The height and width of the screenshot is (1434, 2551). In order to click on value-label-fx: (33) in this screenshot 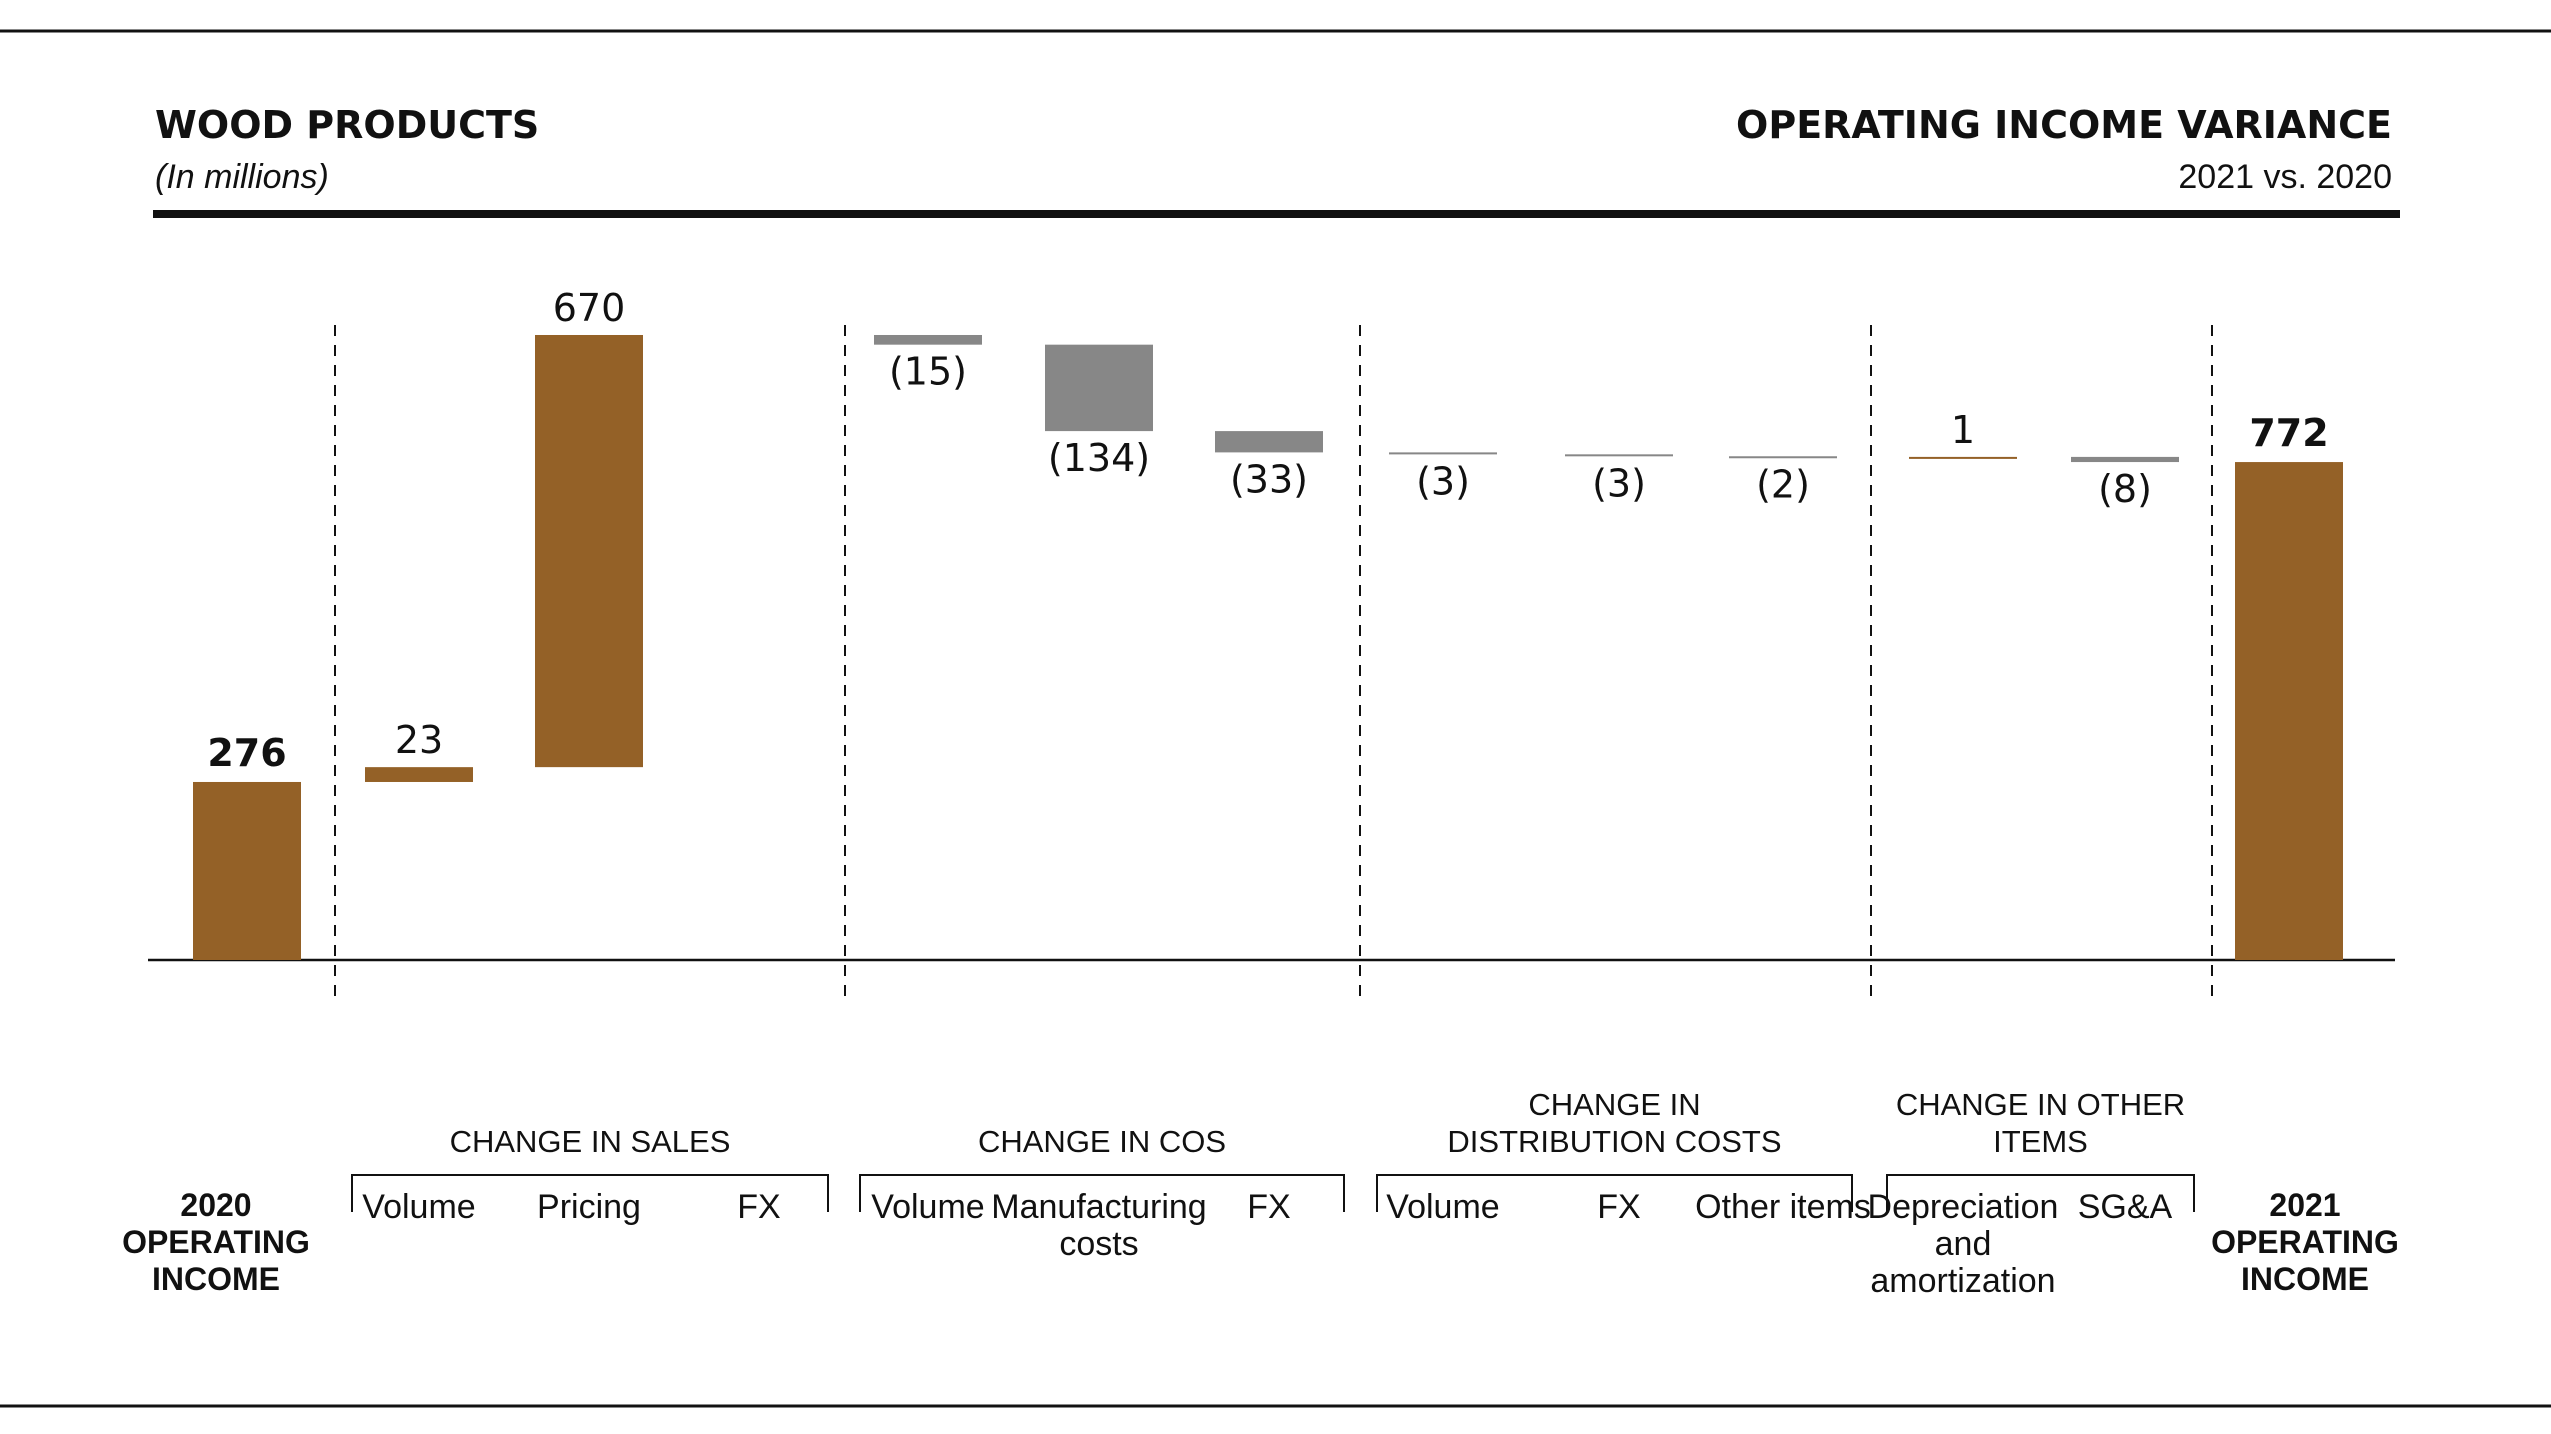, I will do `click(1269, 479)`.